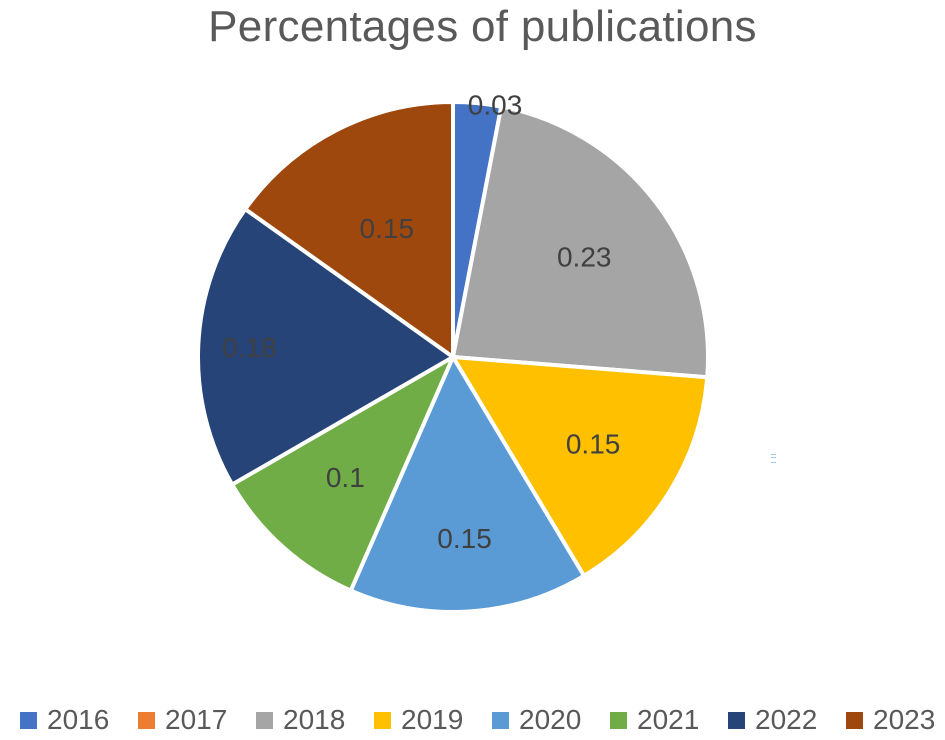 The height and width of the screenshot is (740, 945). What do you see at coordinates (668, 719) in the screenshot?
I see `legend-label-2021: 2021` at bounding box center [668, 719].